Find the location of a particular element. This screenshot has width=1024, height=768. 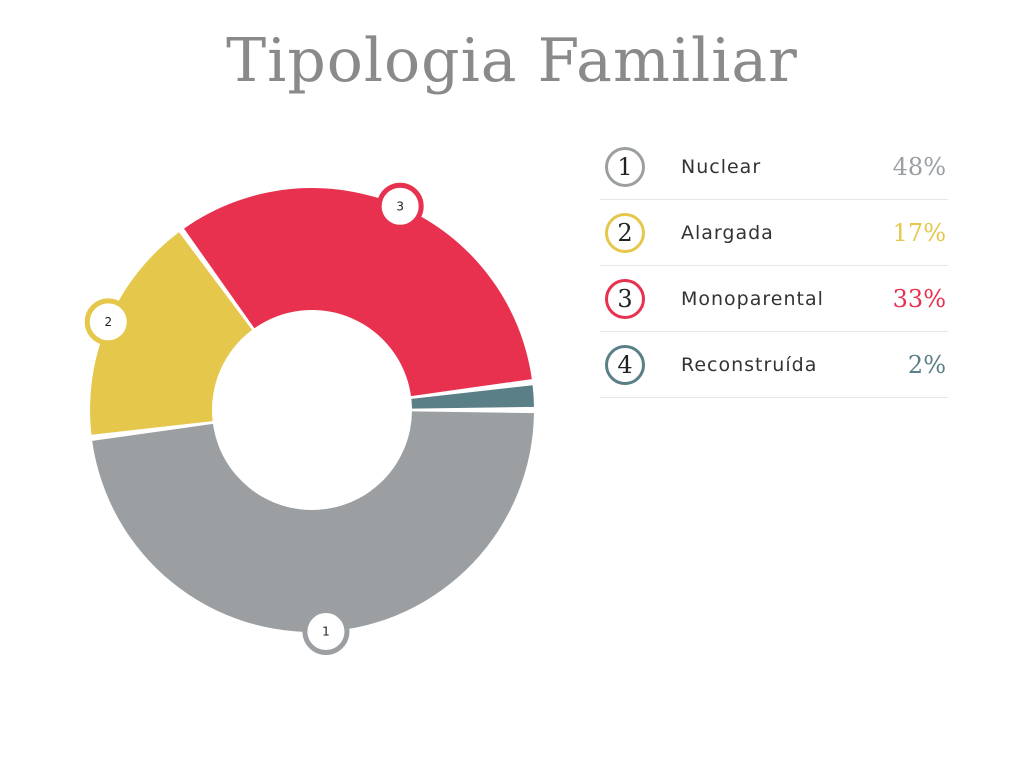

legend-label: Nuclear is located at coordinates (721, 166).